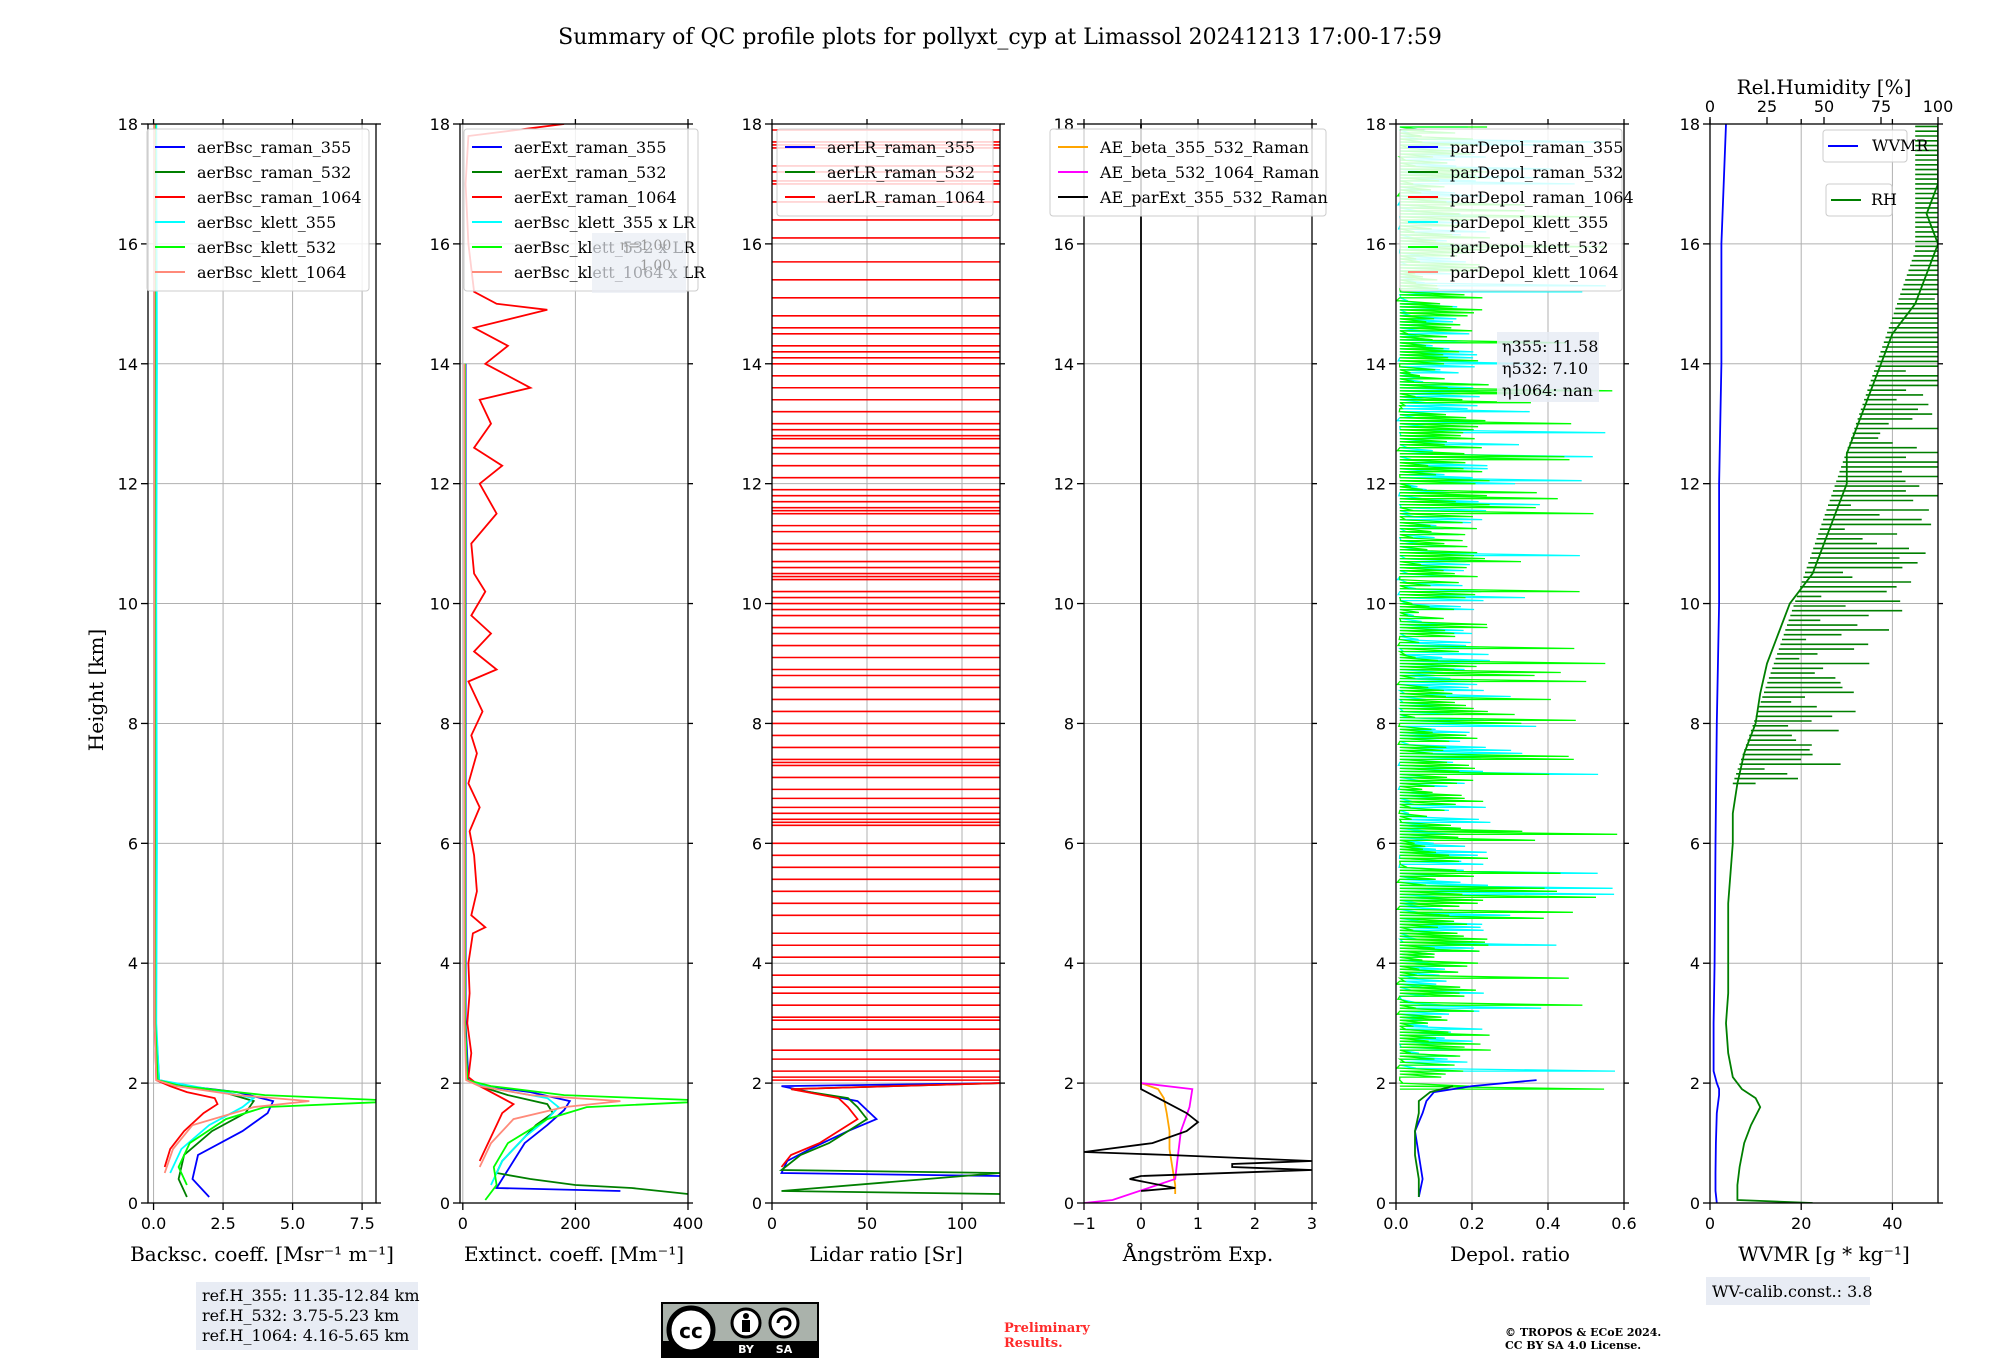 The height and width of the screenshot is (1360, 2000). I want to click on x-tick-label: 7.5, so click(361, 1223).